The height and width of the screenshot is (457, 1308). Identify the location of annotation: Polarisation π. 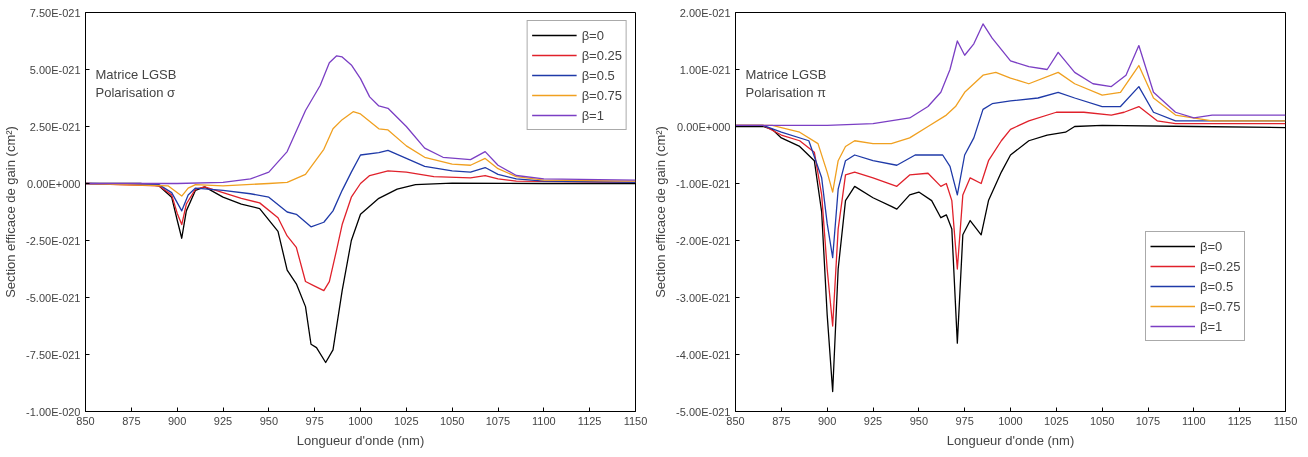
(786, 92).